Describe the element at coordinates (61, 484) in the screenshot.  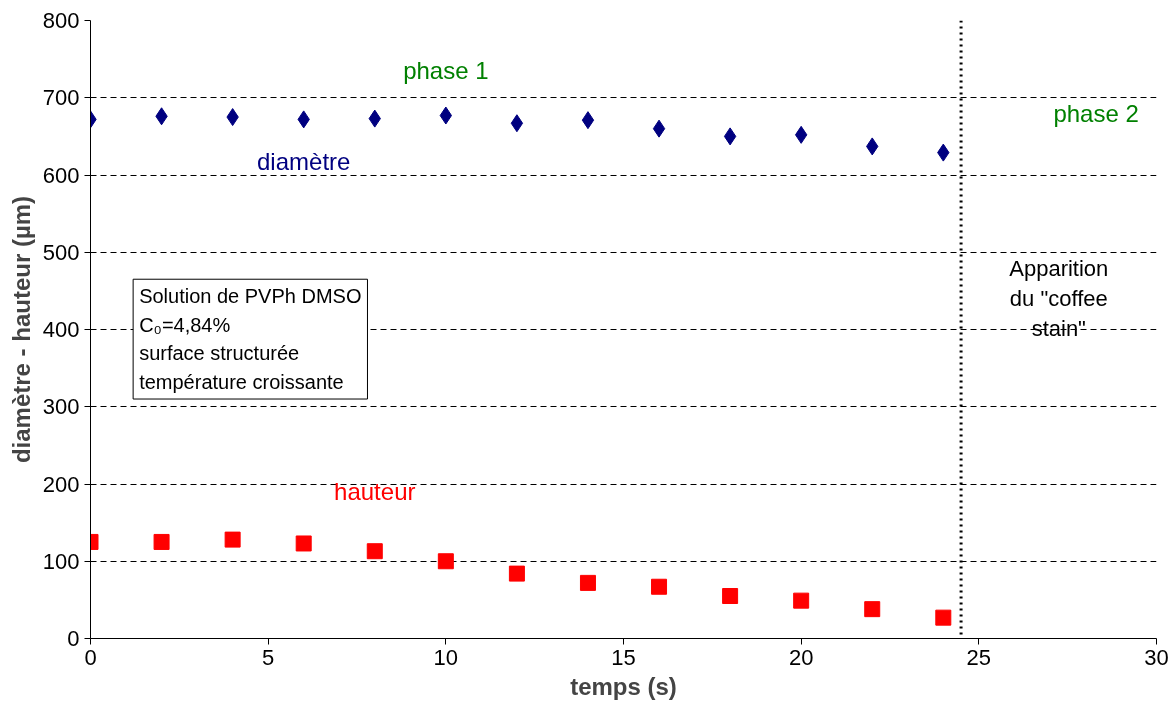
I see `y-tick-label: 200` at that location.